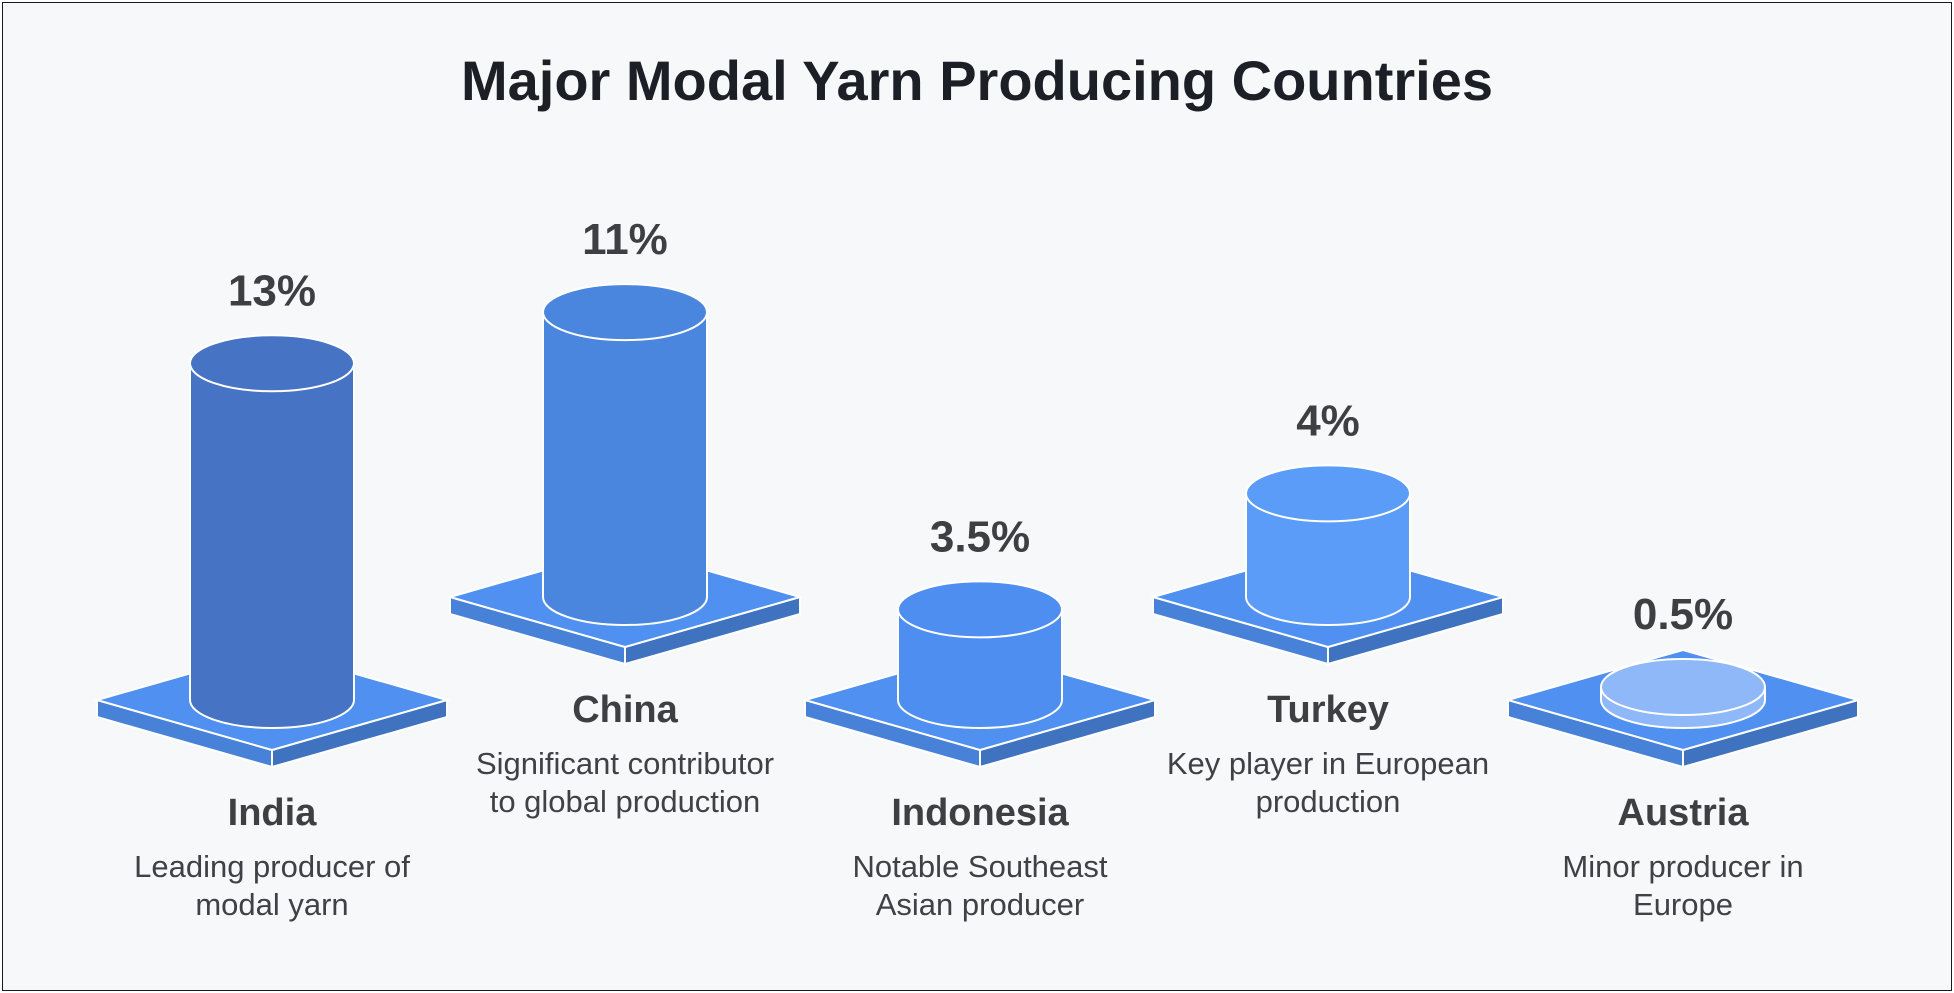  What do you see at coordinates (272, 866) in the screenshot?
I see `description-india-line-1: Leading producer of` at bounding box center [272, 866].